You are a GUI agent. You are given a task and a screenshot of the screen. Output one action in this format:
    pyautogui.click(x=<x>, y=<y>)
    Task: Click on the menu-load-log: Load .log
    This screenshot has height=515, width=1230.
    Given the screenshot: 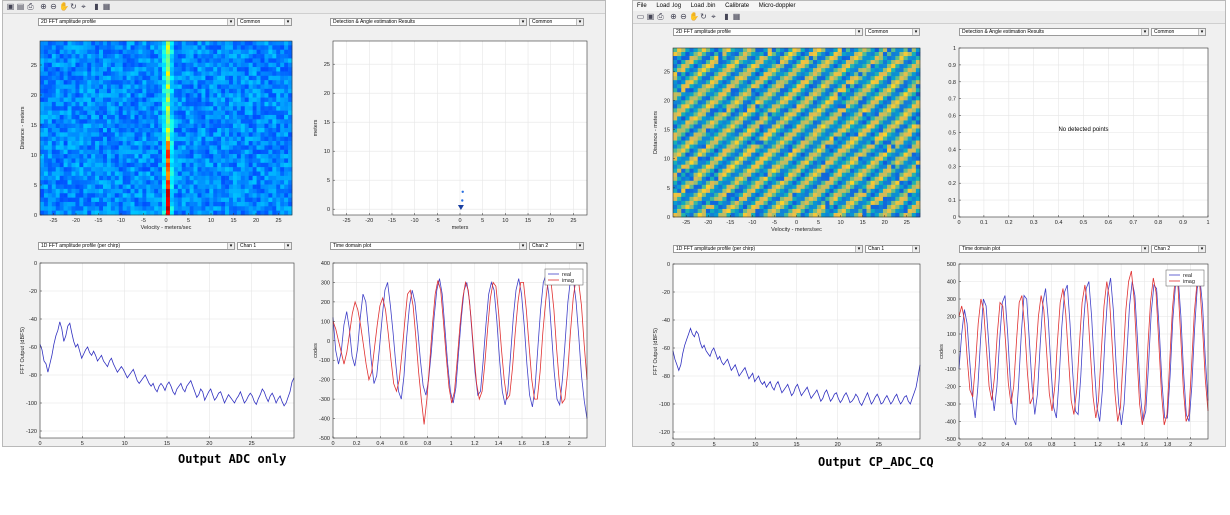 What is the action you would take?
    pyautogui.click(x=669, y=6)
    